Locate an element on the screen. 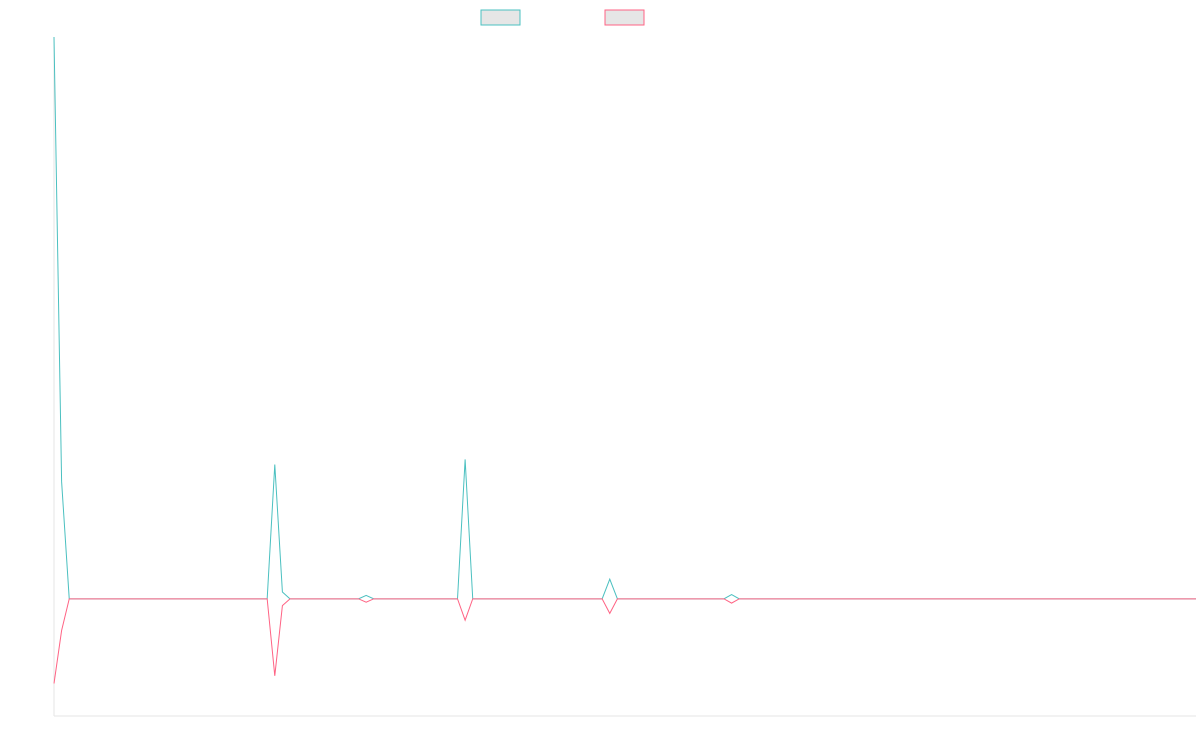 The image size is (1200, 750). legend is located at coordinates (562, 17).